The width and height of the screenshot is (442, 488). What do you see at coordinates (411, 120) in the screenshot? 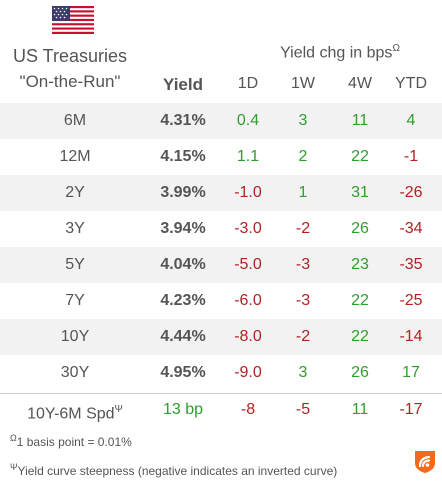
I see `change-ytd-cell: 4` at bounding box center [411, 120].